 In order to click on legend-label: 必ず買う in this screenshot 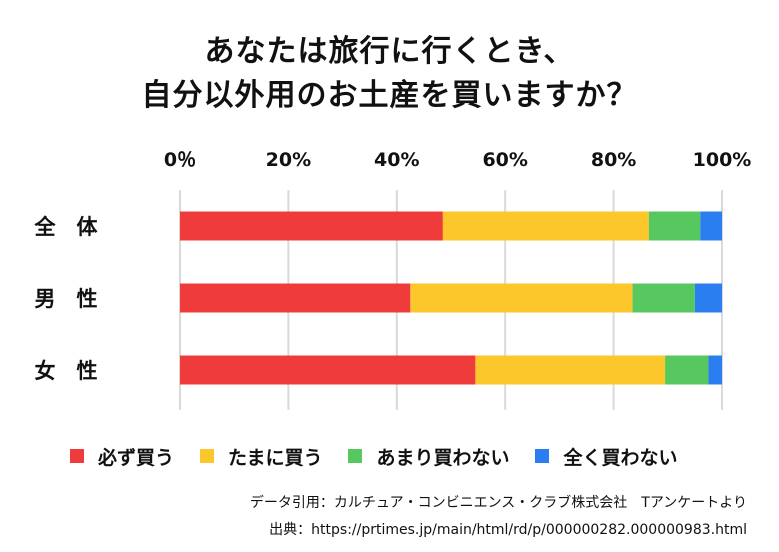, I will do `click(136, 457)`.